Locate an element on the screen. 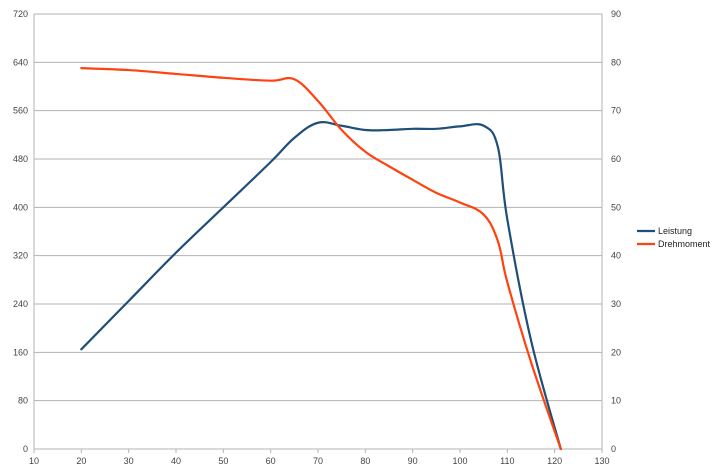 This screenshot has height=475, width=712. left-axis-tick-label: 240 is located at coordinates (20, 304).